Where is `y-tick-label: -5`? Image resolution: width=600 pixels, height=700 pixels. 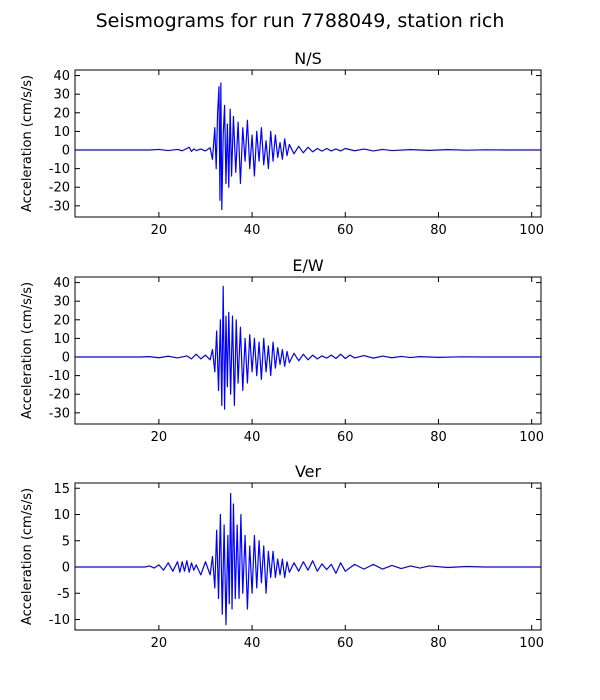 y-tick-label: -5 is located at coordinates (63, 594).